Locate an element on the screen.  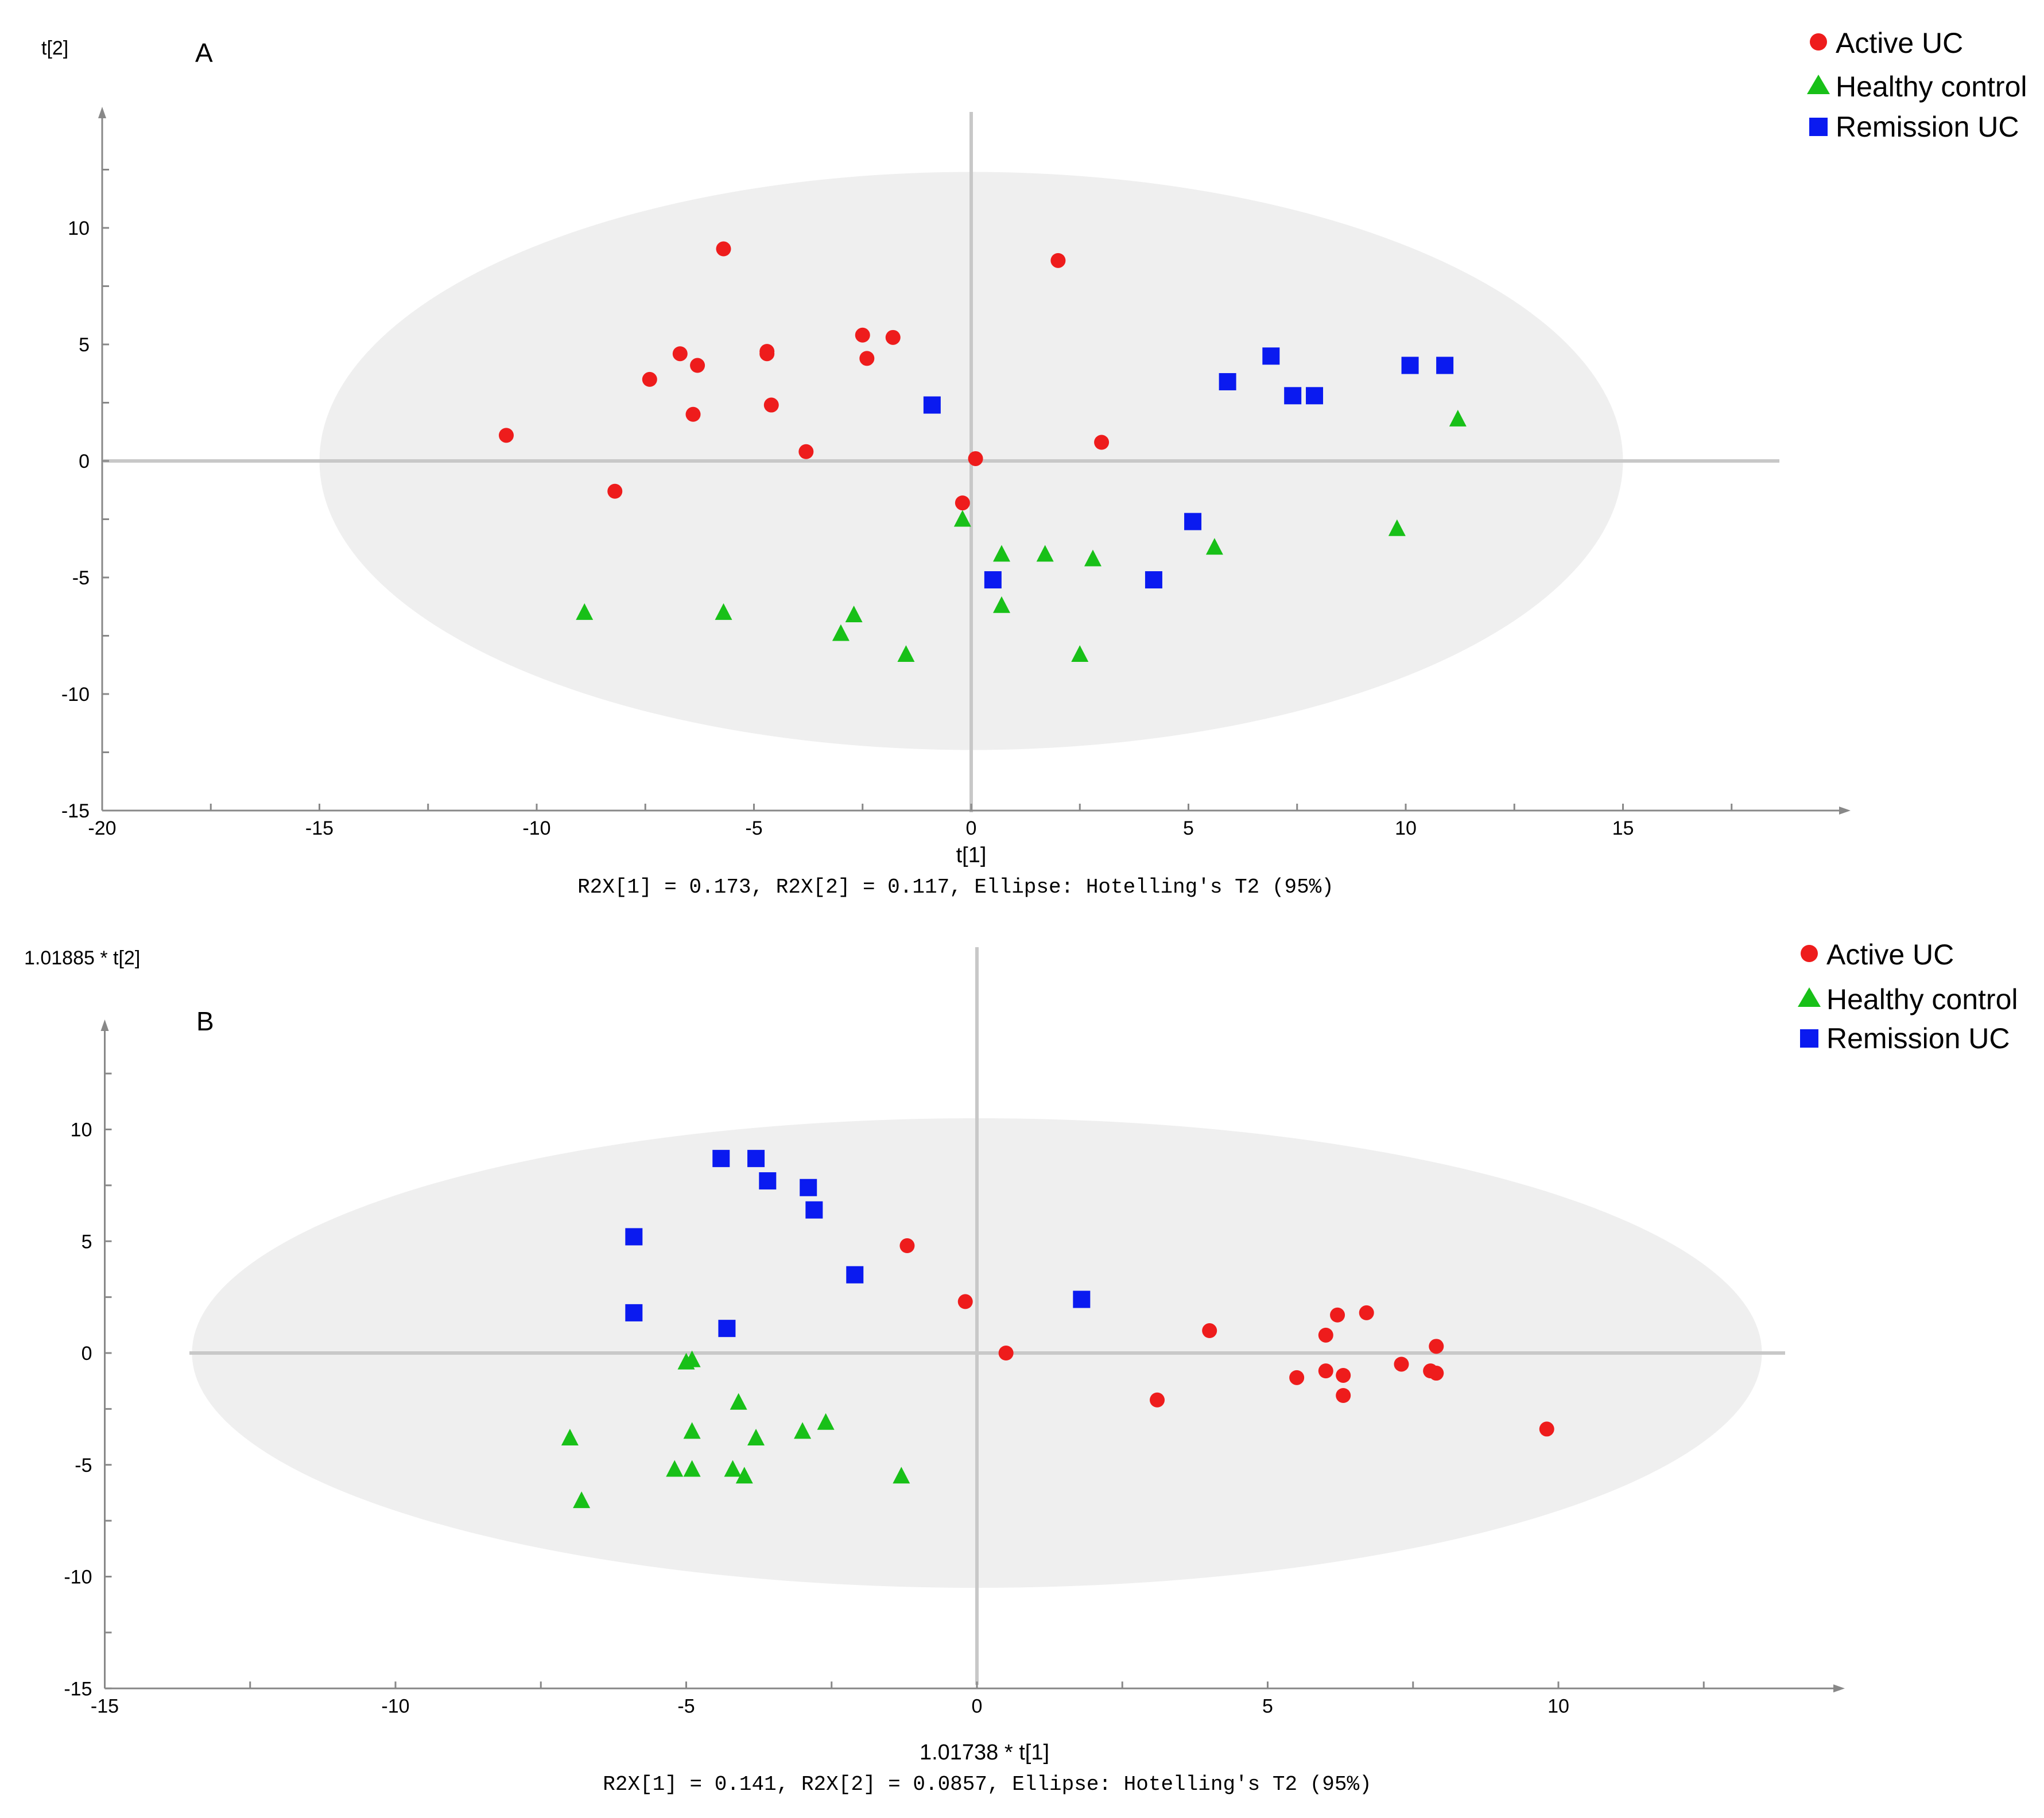
x-tick-label: 5 is located at coordinates (1188, 828).